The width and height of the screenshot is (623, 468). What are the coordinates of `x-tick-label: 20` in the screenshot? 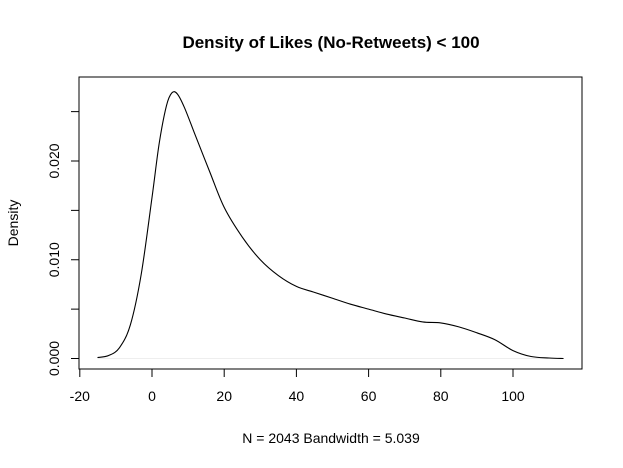 It's located at (224, 396).